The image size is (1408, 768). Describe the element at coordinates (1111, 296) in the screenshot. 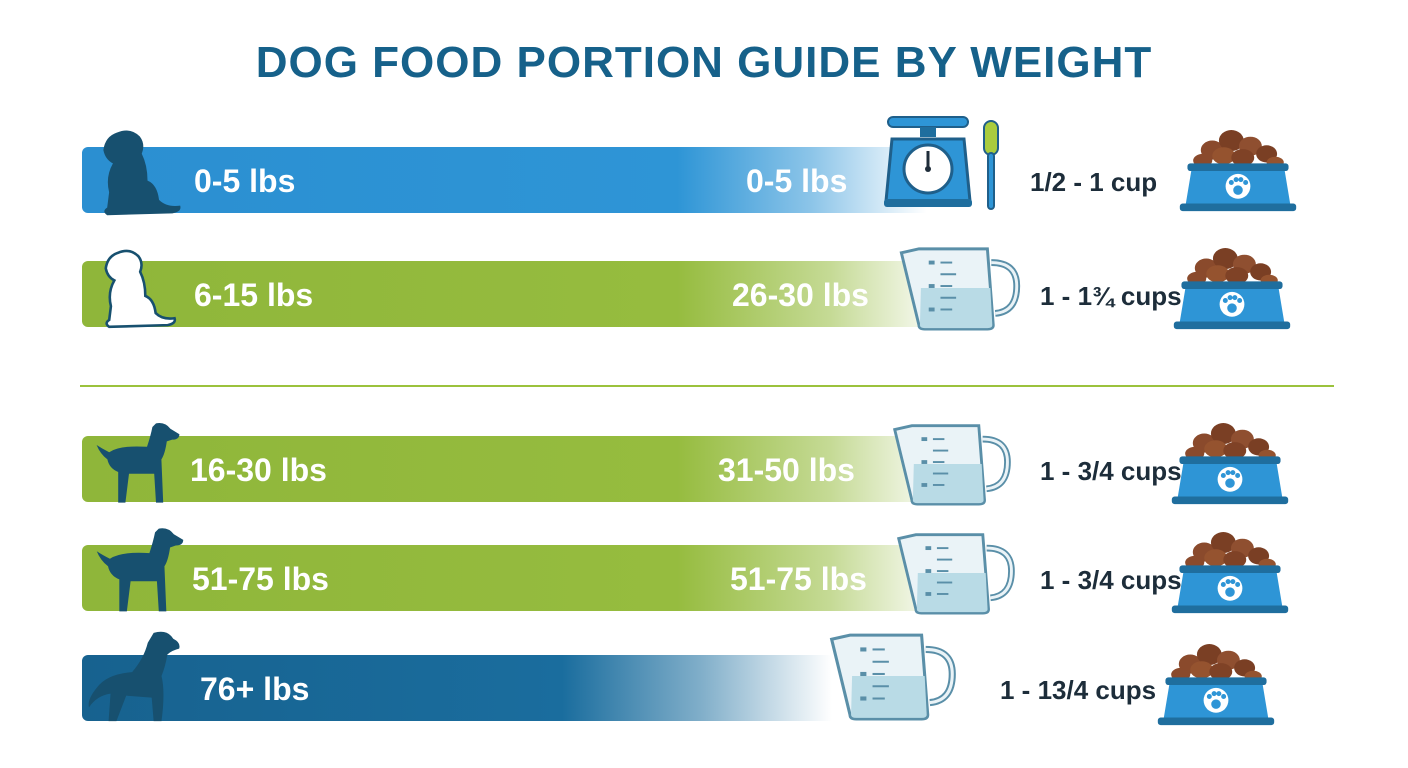

I see `portion-label: 1 - 1¾ cups` at that location.